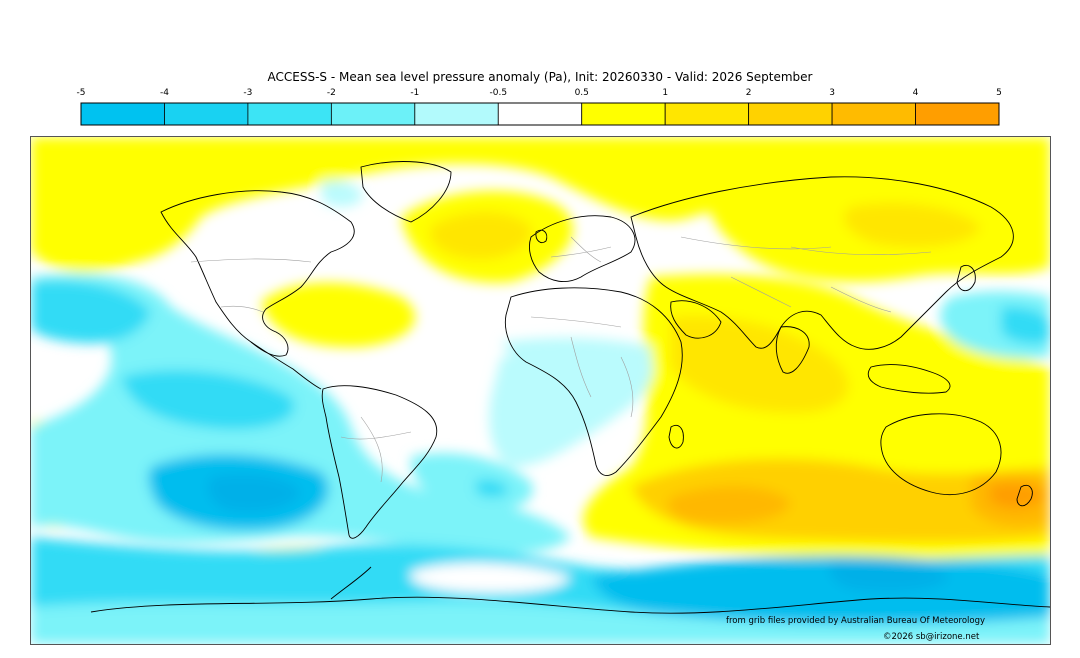 The width and height of the screenshot is (1080, 658). Describe the element at coordinates (676, 436) in the screenshot. I see `coast-madagascar` at that location.